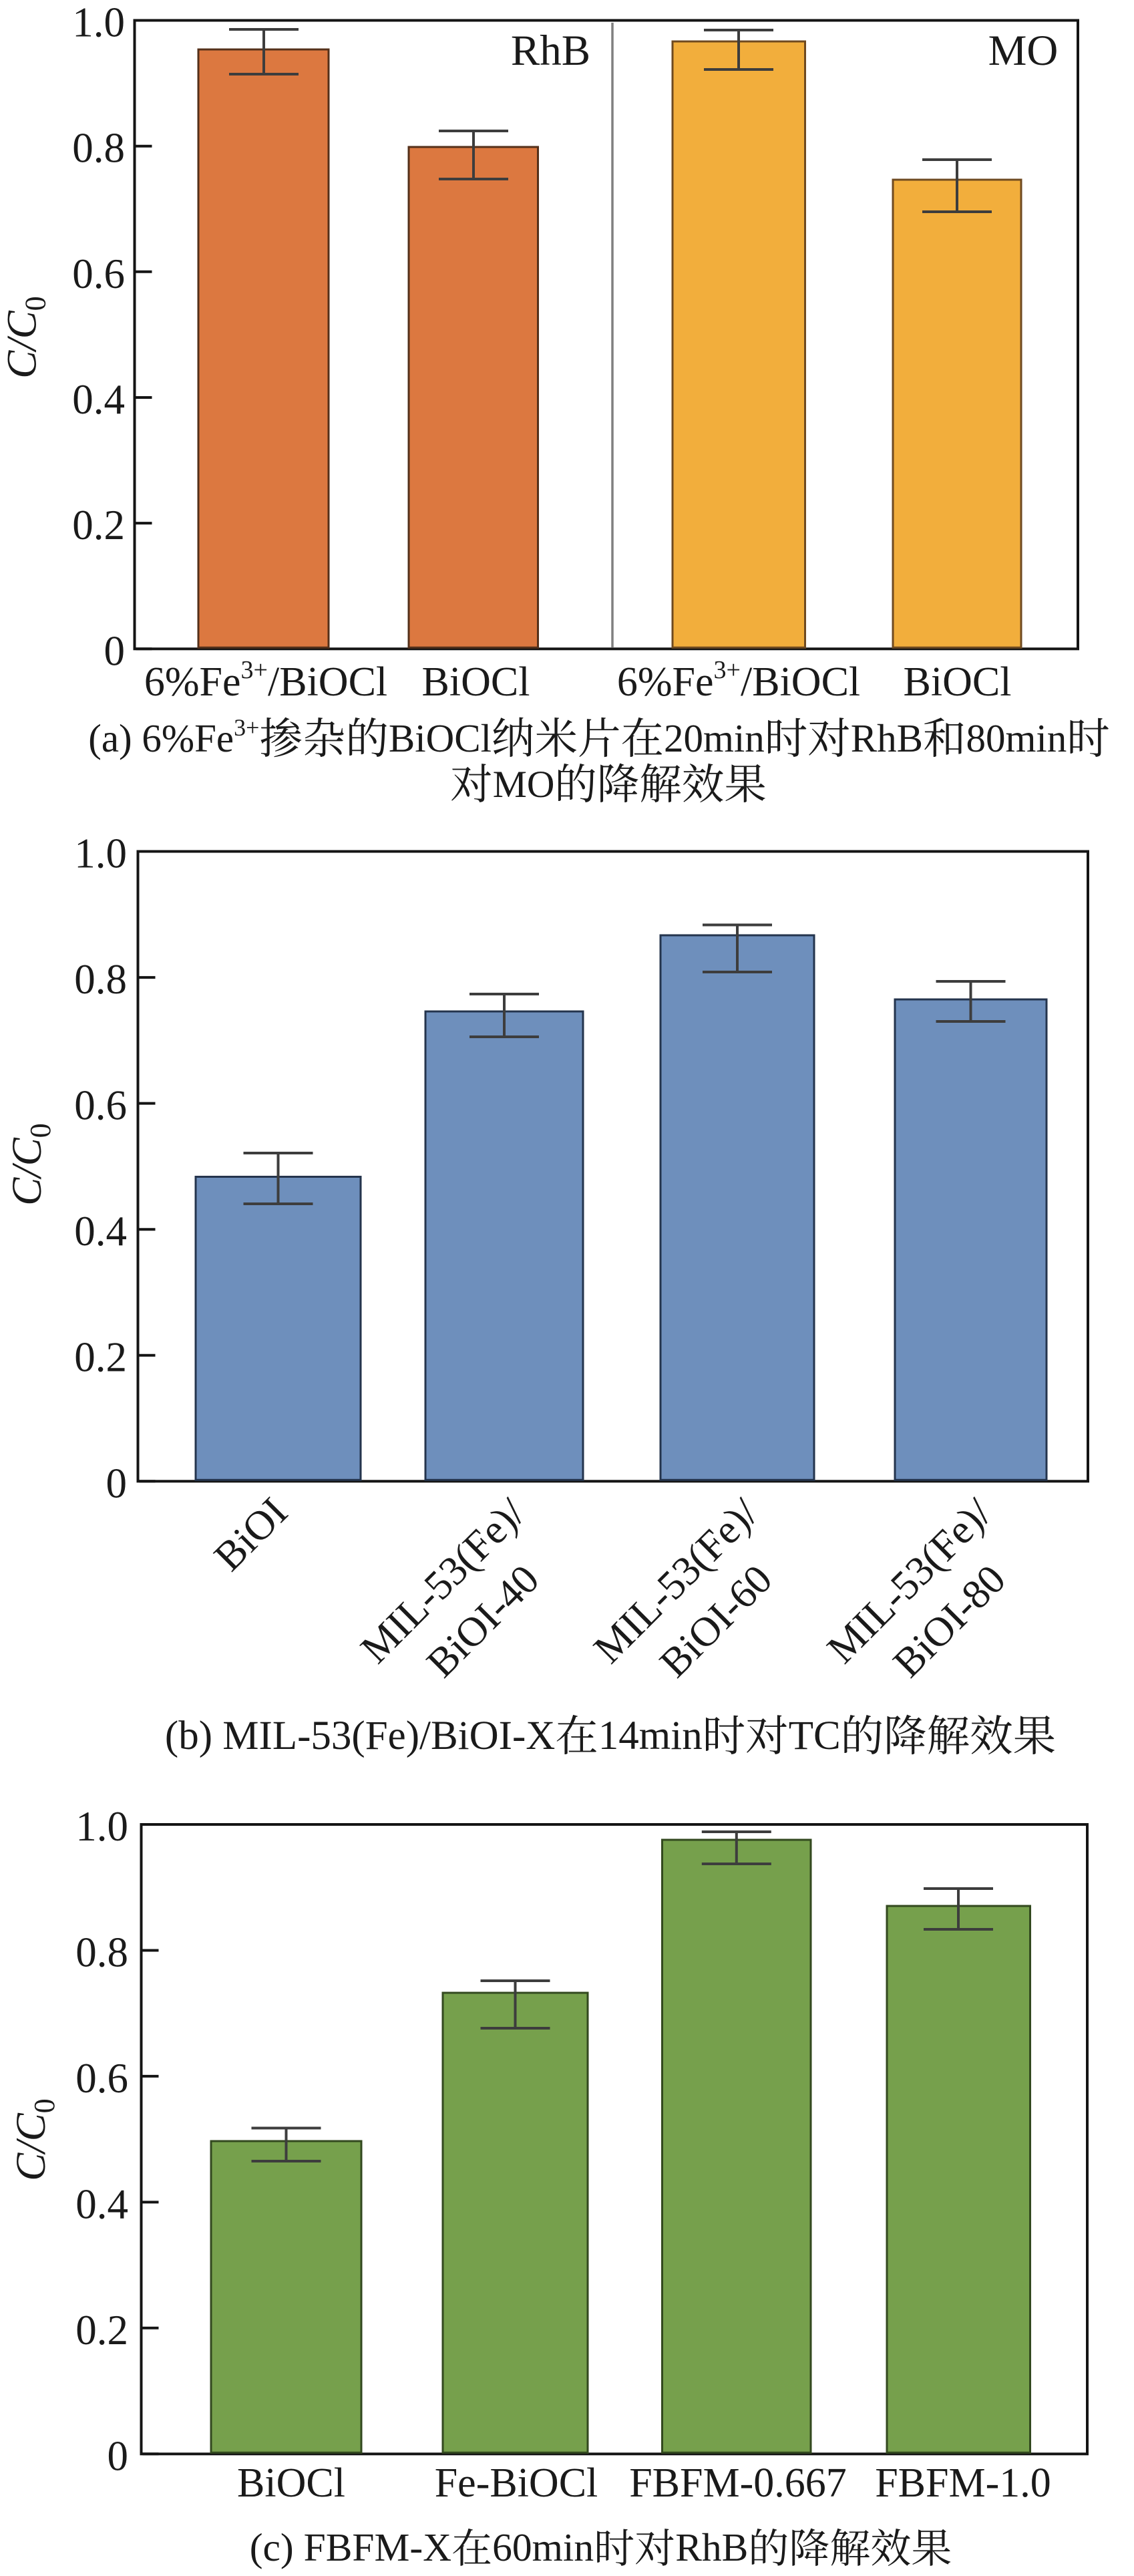 The height and width of the screenshot is (2576, 1134). Describe the element at coordinates (738, 2483) in the screenshot. I see `svg-text: FBFM-0.667` at that location.